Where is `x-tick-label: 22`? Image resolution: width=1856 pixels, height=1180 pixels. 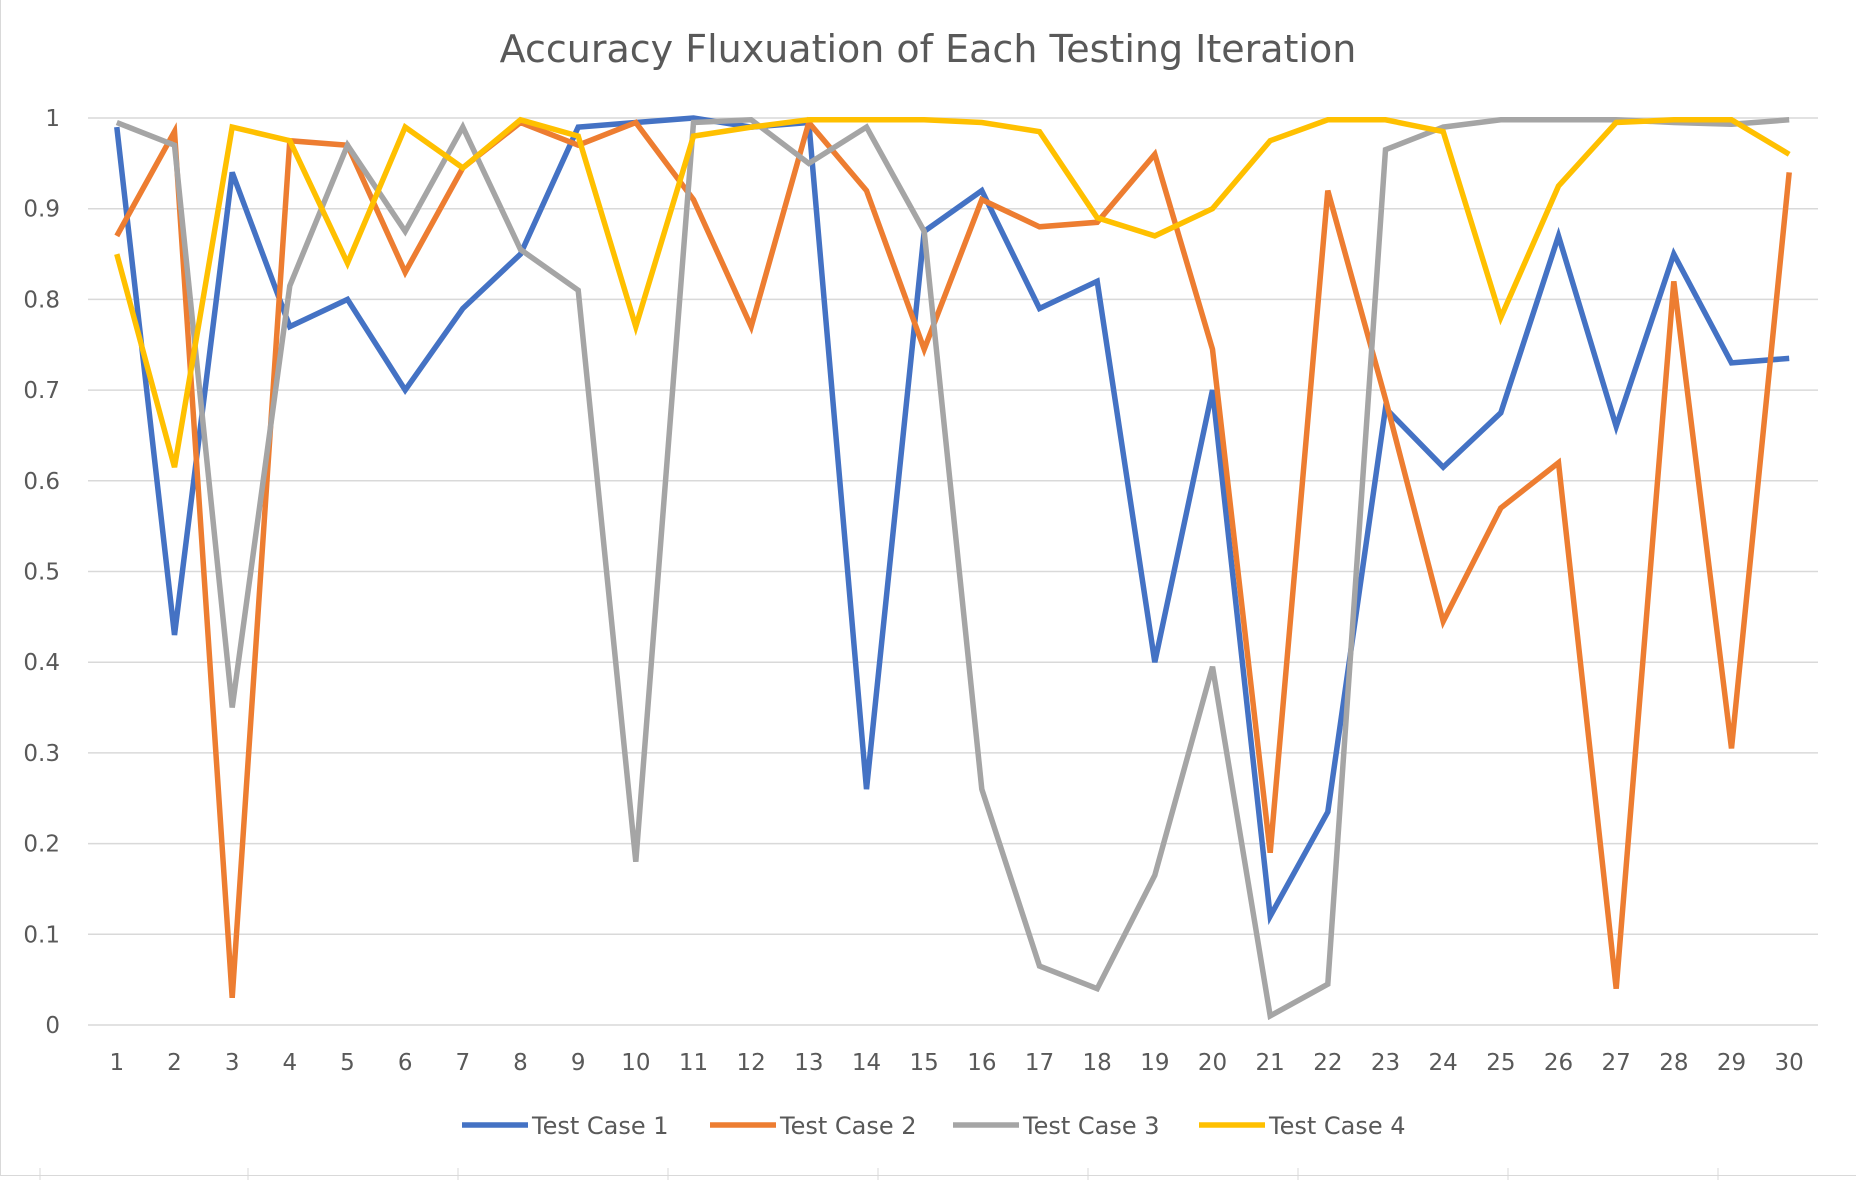 x-tick-label: 22 is located at coordinates (1327, 1063).